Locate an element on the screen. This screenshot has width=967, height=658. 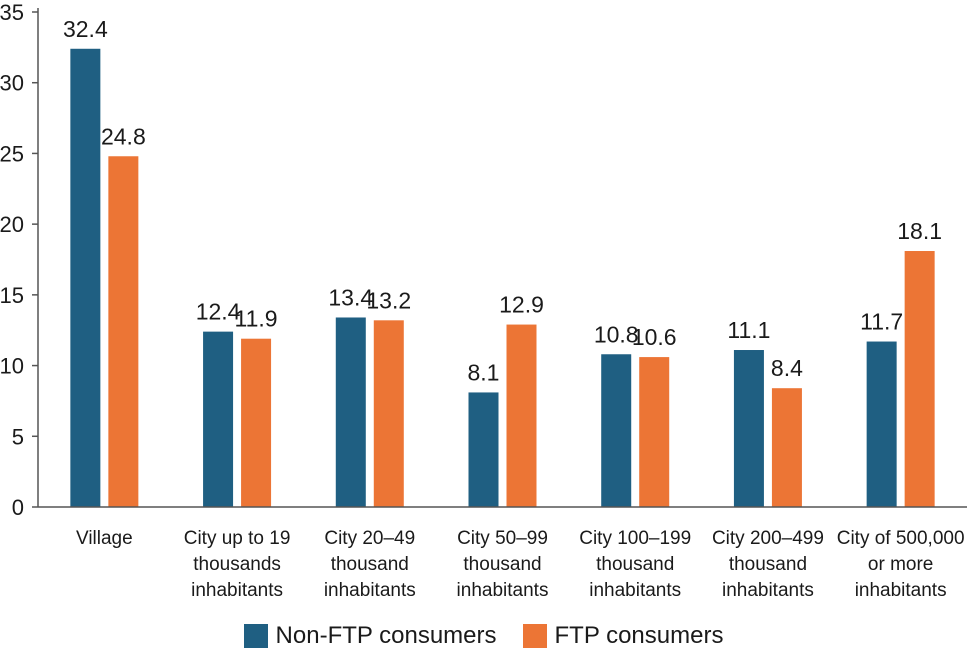
data-label: 32.4 is located at coordinates (85, 29).